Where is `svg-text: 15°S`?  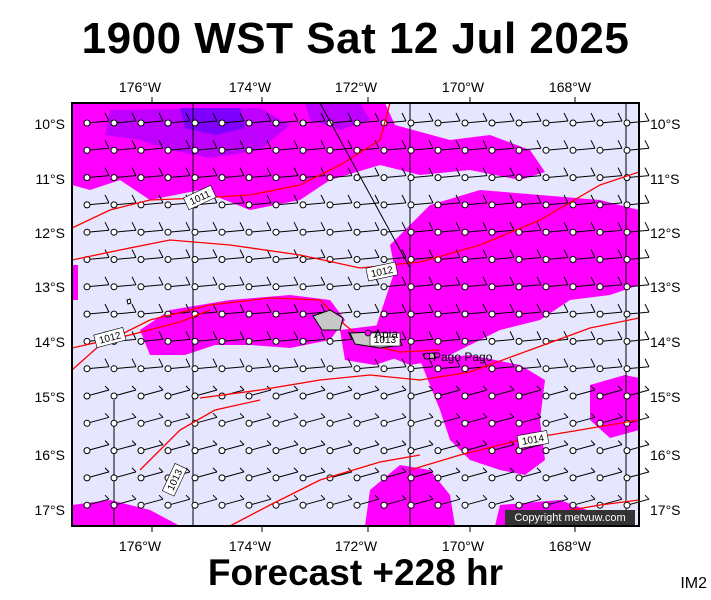
svg-text: 15°S is located at coordinates (49, 397).